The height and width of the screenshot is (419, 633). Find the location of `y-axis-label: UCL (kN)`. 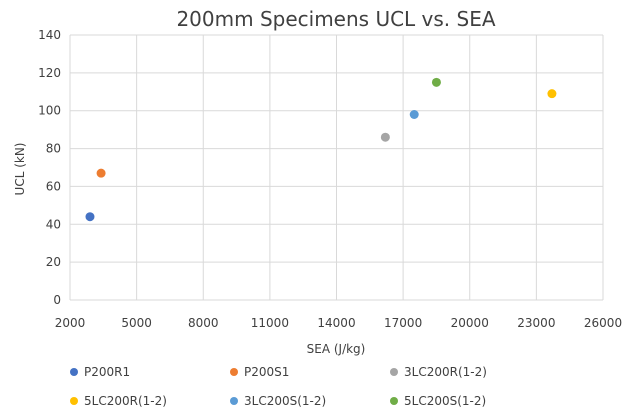

y-axis-label: UCL (kN) is located at coordinates (20, 169).